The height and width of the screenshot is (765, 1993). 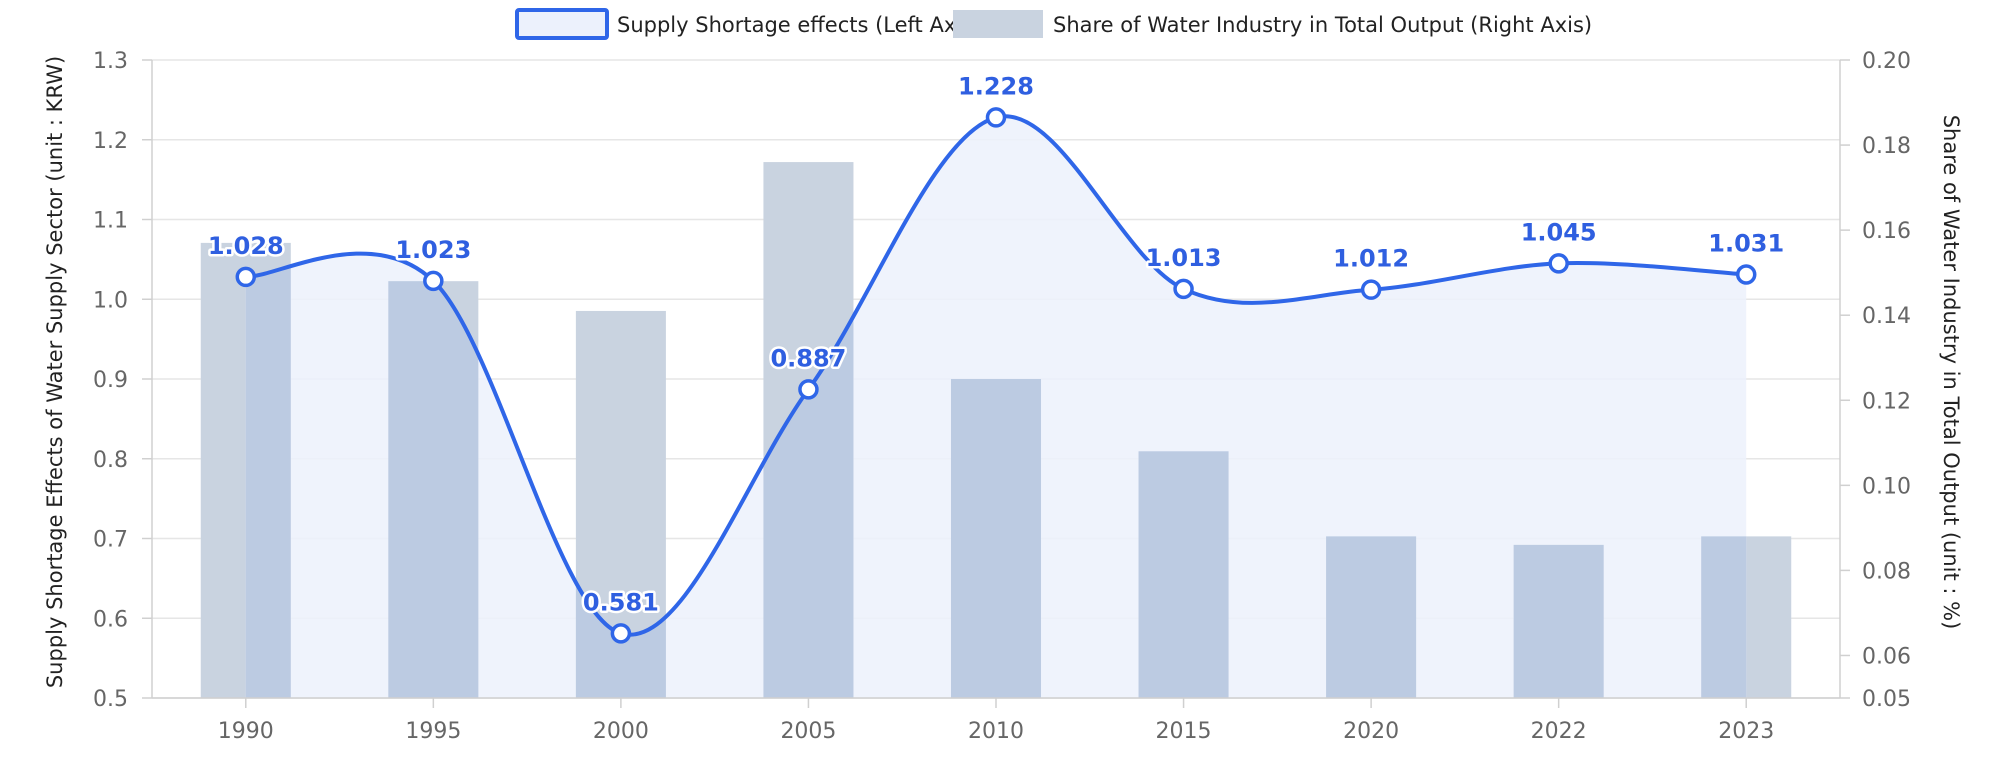 I want to click on data-label: 0.887, so click(x=808, y=358).